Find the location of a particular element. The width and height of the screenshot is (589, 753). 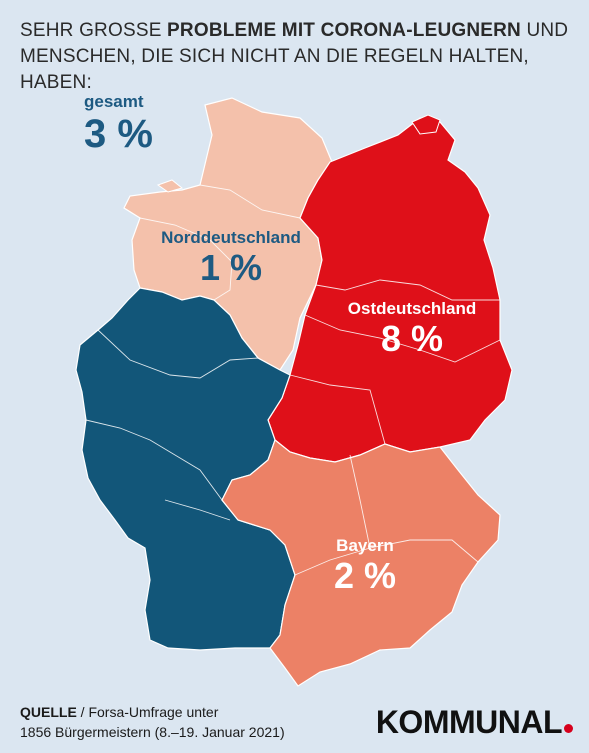

kommunal-logo: KOMMUNAL is located at coordinates (474, 722).